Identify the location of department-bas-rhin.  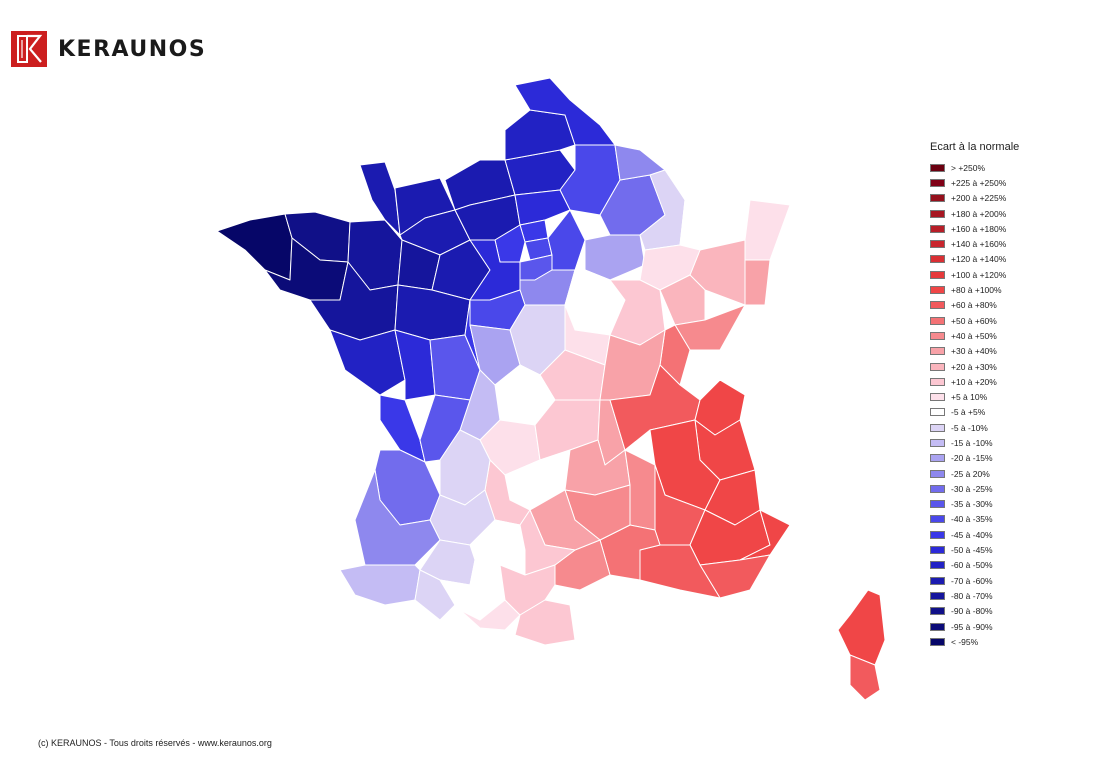
(767, 230).